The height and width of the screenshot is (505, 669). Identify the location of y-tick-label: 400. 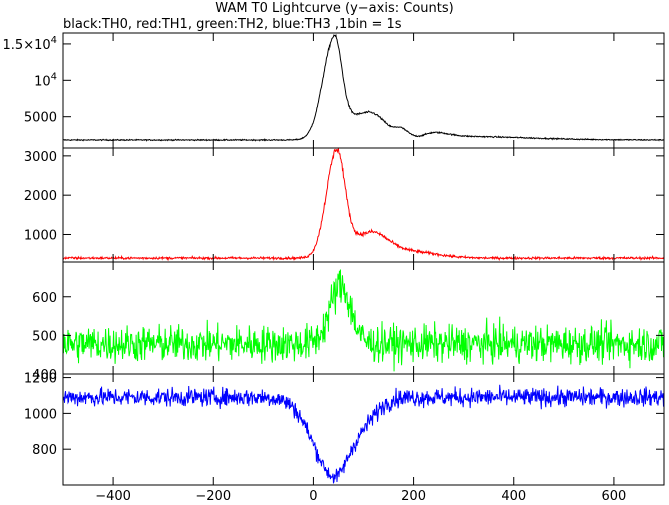
(44, 375).